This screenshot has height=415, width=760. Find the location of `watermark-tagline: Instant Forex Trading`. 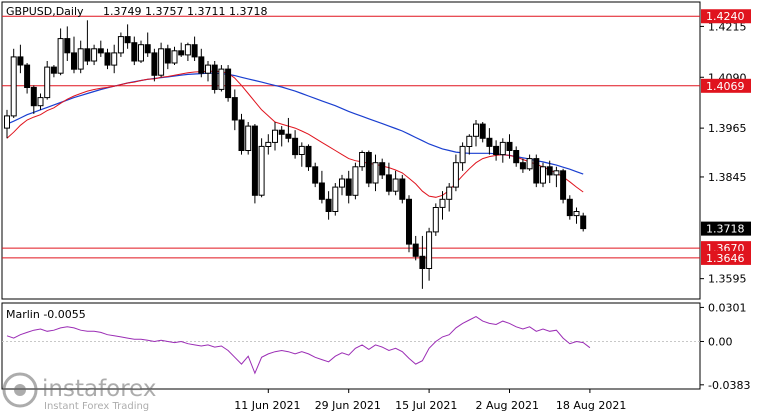

watermark-tagline: Instant Forex Trading is located at coordinates (96, 406).